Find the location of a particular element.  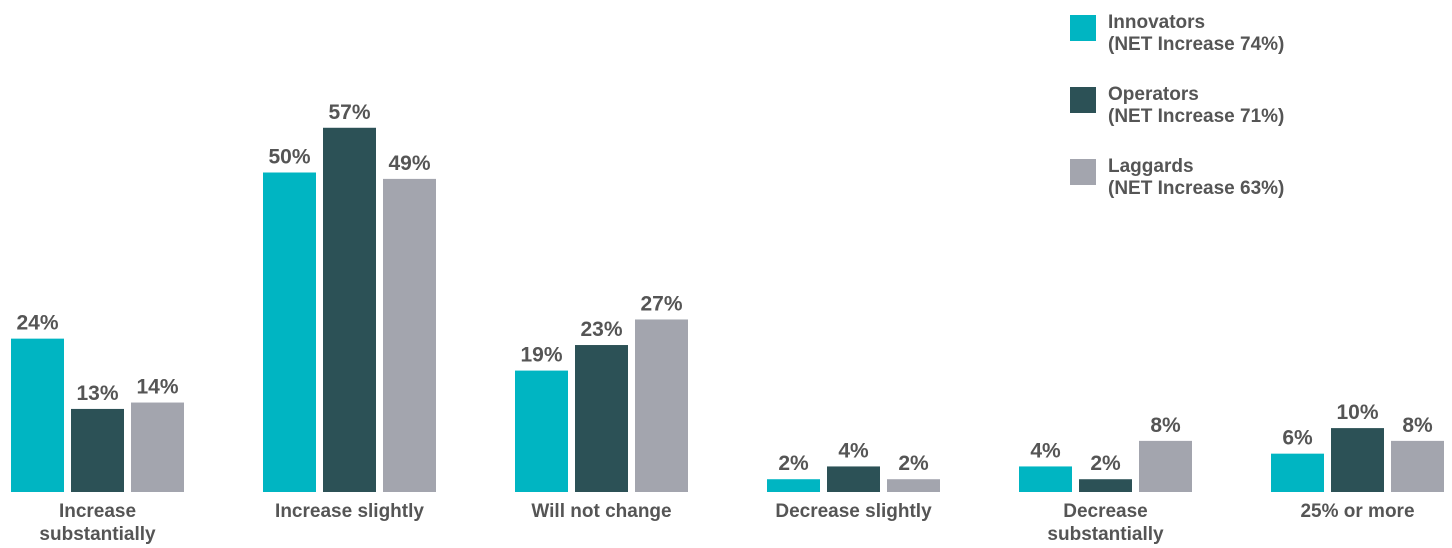

value-label-laggards-decrease-substantially: 8% is located at coordinates (1165, 425).